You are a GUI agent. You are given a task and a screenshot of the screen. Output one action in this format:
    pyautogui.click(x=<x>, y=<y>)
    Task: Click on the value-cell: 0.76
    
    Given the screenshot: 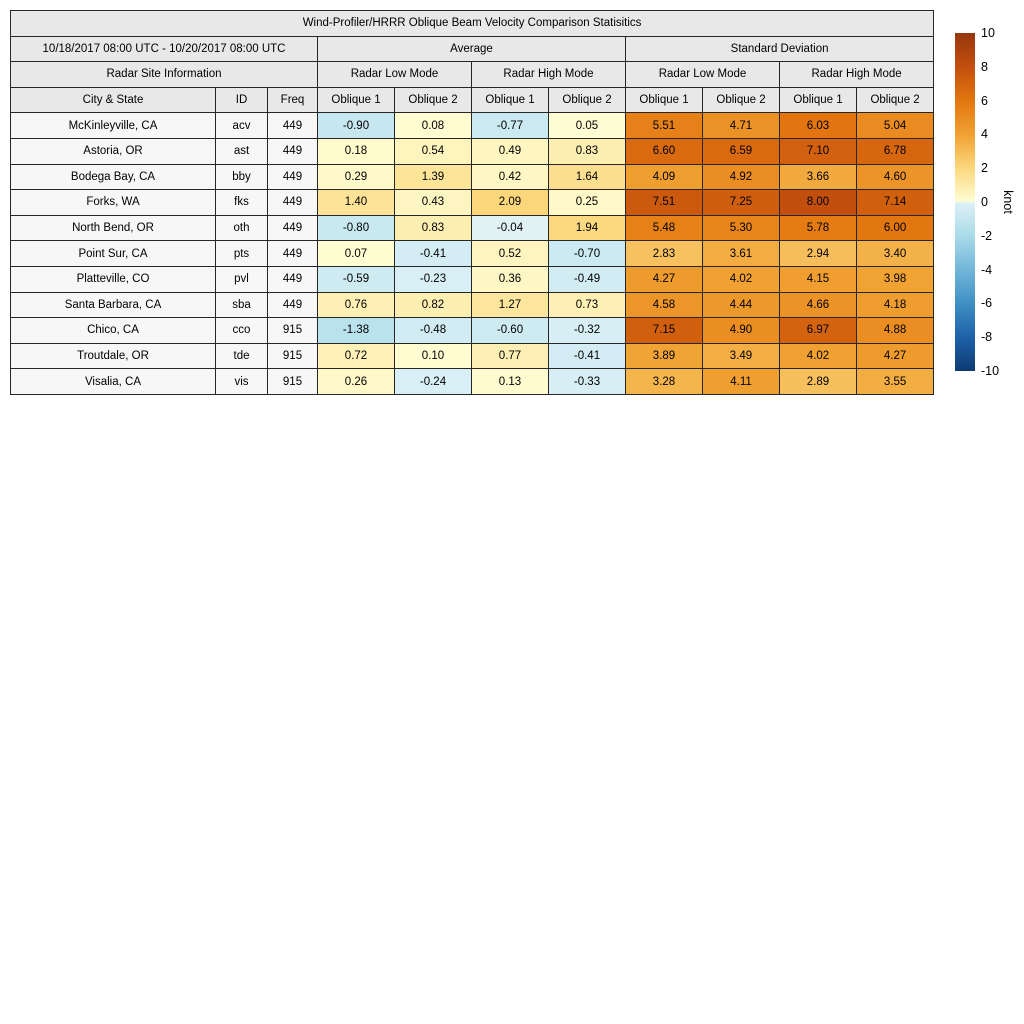 What is the action you would take?
    pyautogui.click(x=356, y=305)
    